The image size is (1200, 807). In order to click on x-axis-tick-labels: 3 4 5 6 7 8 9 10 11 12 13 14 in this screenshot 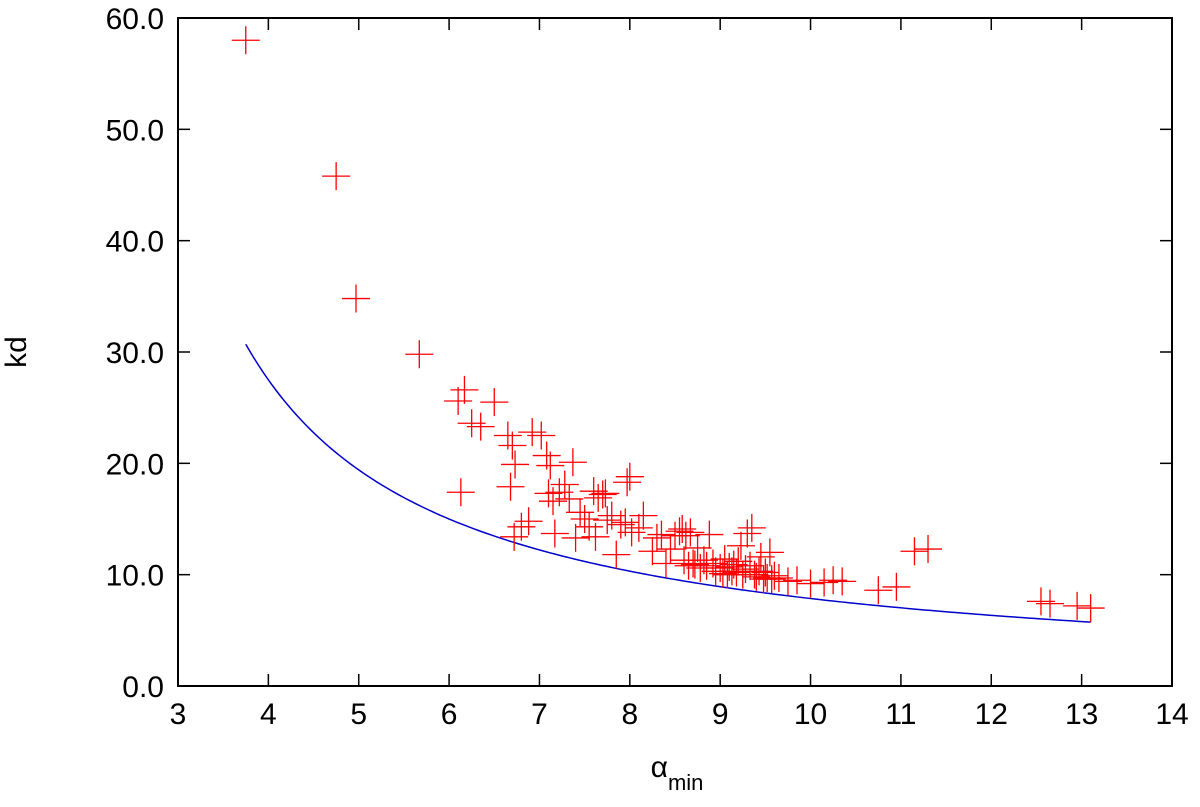, I will do `click(679, 714)`.